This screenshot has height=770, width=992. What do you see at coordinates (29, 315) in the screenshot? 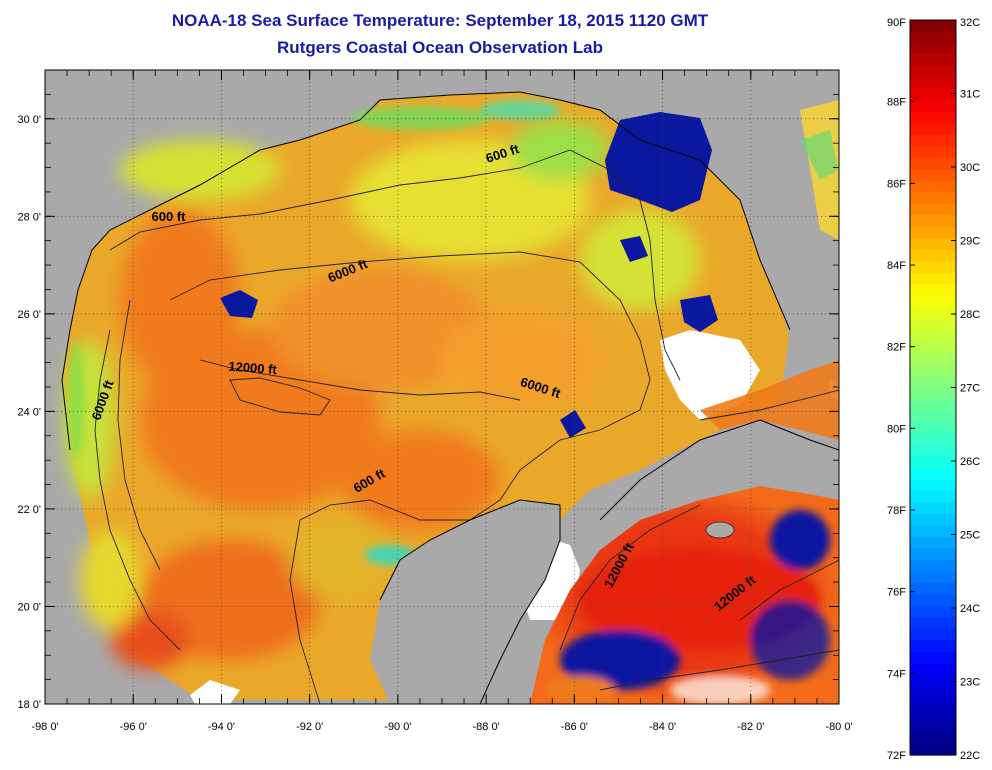
I see `lat-tick-label: 26 0'` at bounding box center [29, 315].